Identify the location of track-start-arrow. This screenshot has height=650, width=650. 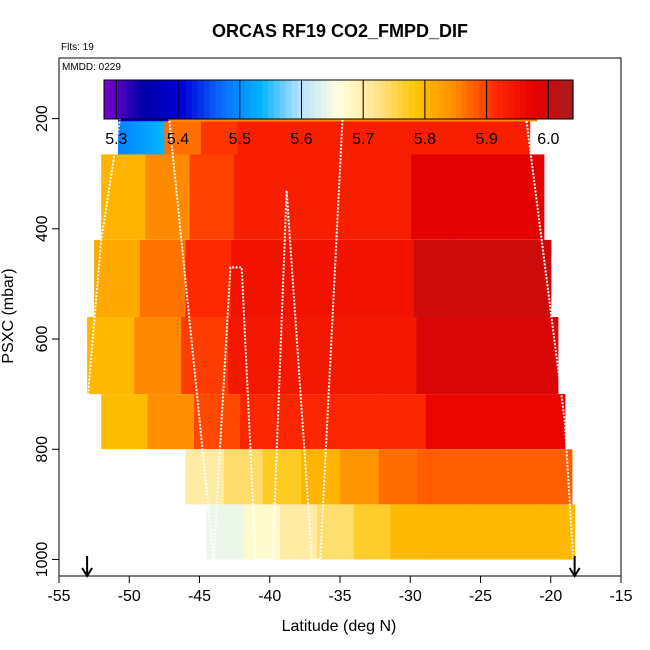
(87, 567).